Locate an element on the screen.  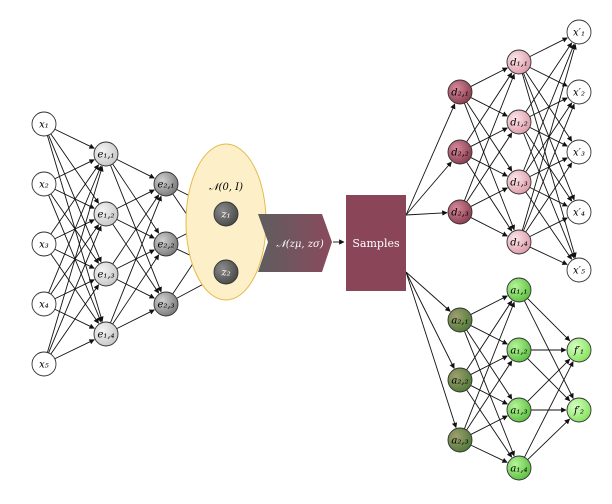
node-label-x1: x₁ is located at coordinates (44, 125).